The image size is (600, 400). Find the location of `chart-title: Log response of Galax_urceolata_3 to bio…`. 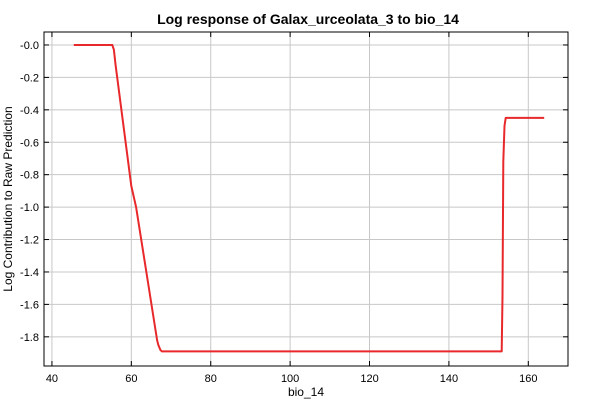

chart-title: Log response of Galax_urceolata_3 to bio… is located at coordinates (308, 19).